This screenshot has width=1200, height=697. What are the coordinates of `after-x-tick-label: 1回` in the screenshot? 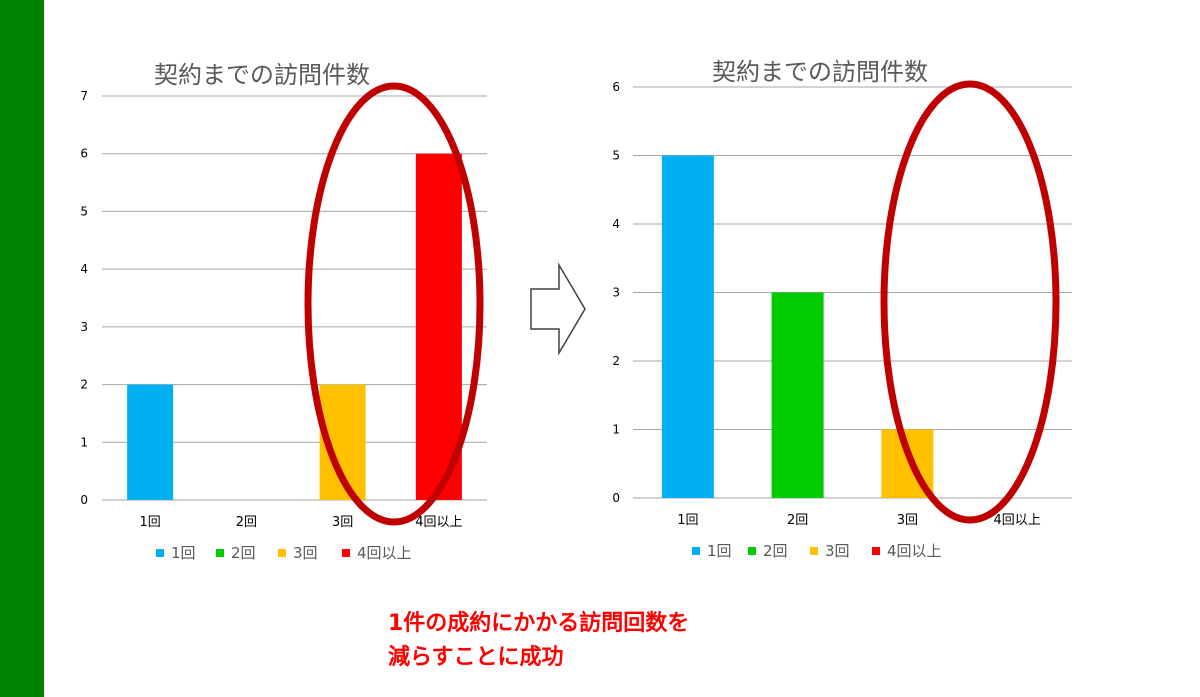 It's located at (687, 520).